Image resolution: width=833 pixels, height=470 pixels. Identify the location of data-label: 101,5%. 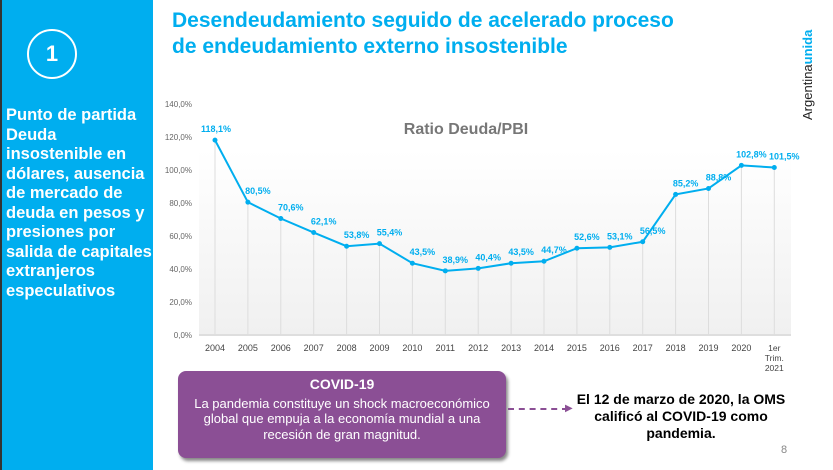
(784, 157).